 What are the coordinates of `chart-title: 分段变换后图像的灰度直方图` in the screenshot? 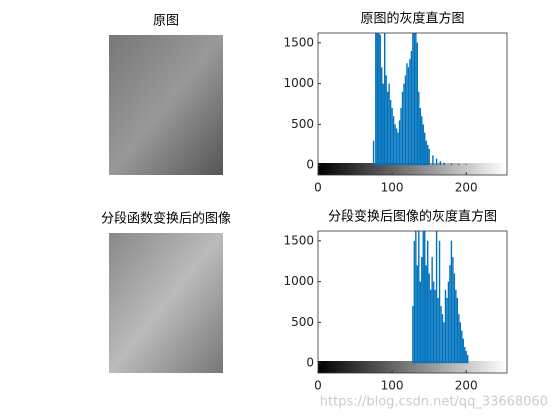 It's located at (412, 217).